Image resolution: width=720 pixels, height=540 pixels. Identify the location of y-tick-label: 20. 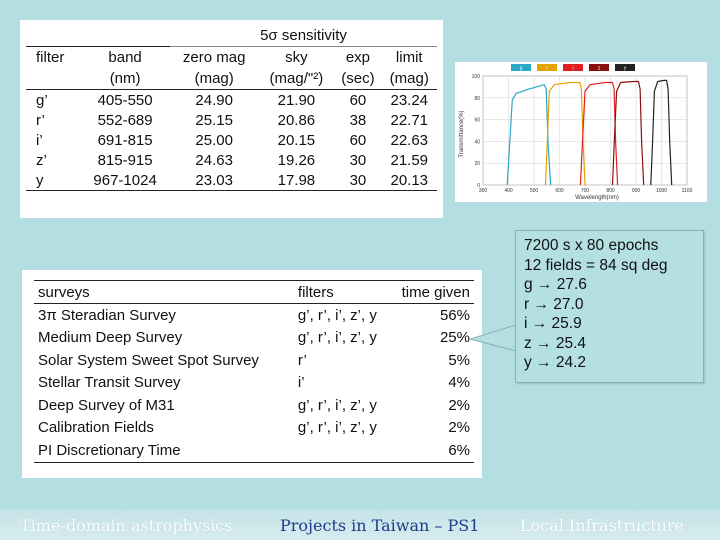
(477, 164).